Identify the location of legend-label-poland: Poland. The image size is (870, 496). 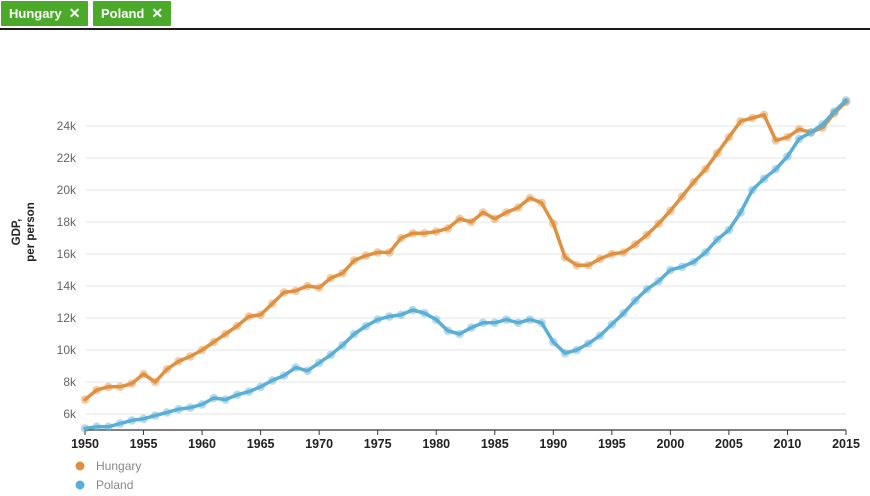
(114, 485).